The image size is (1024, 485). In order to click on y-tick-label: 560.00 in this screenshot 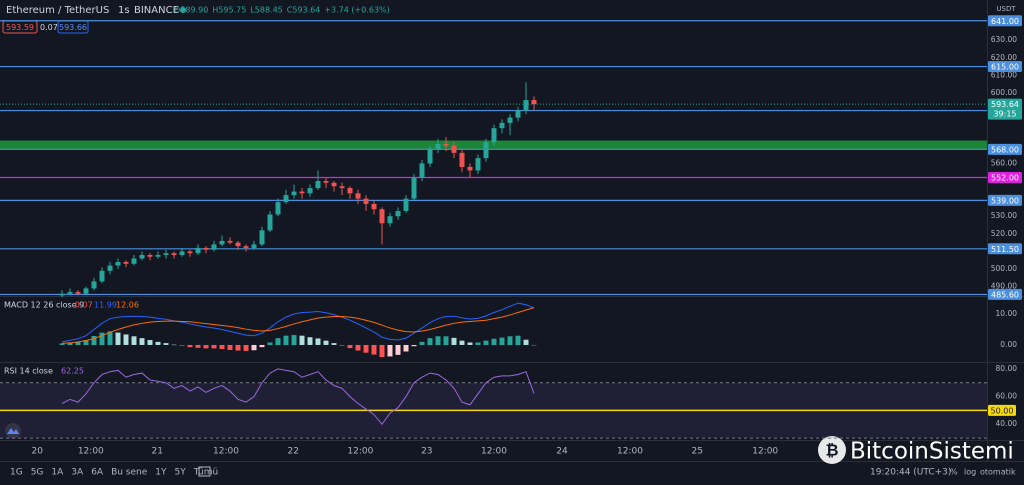, I will do `click(1004, 162)`.